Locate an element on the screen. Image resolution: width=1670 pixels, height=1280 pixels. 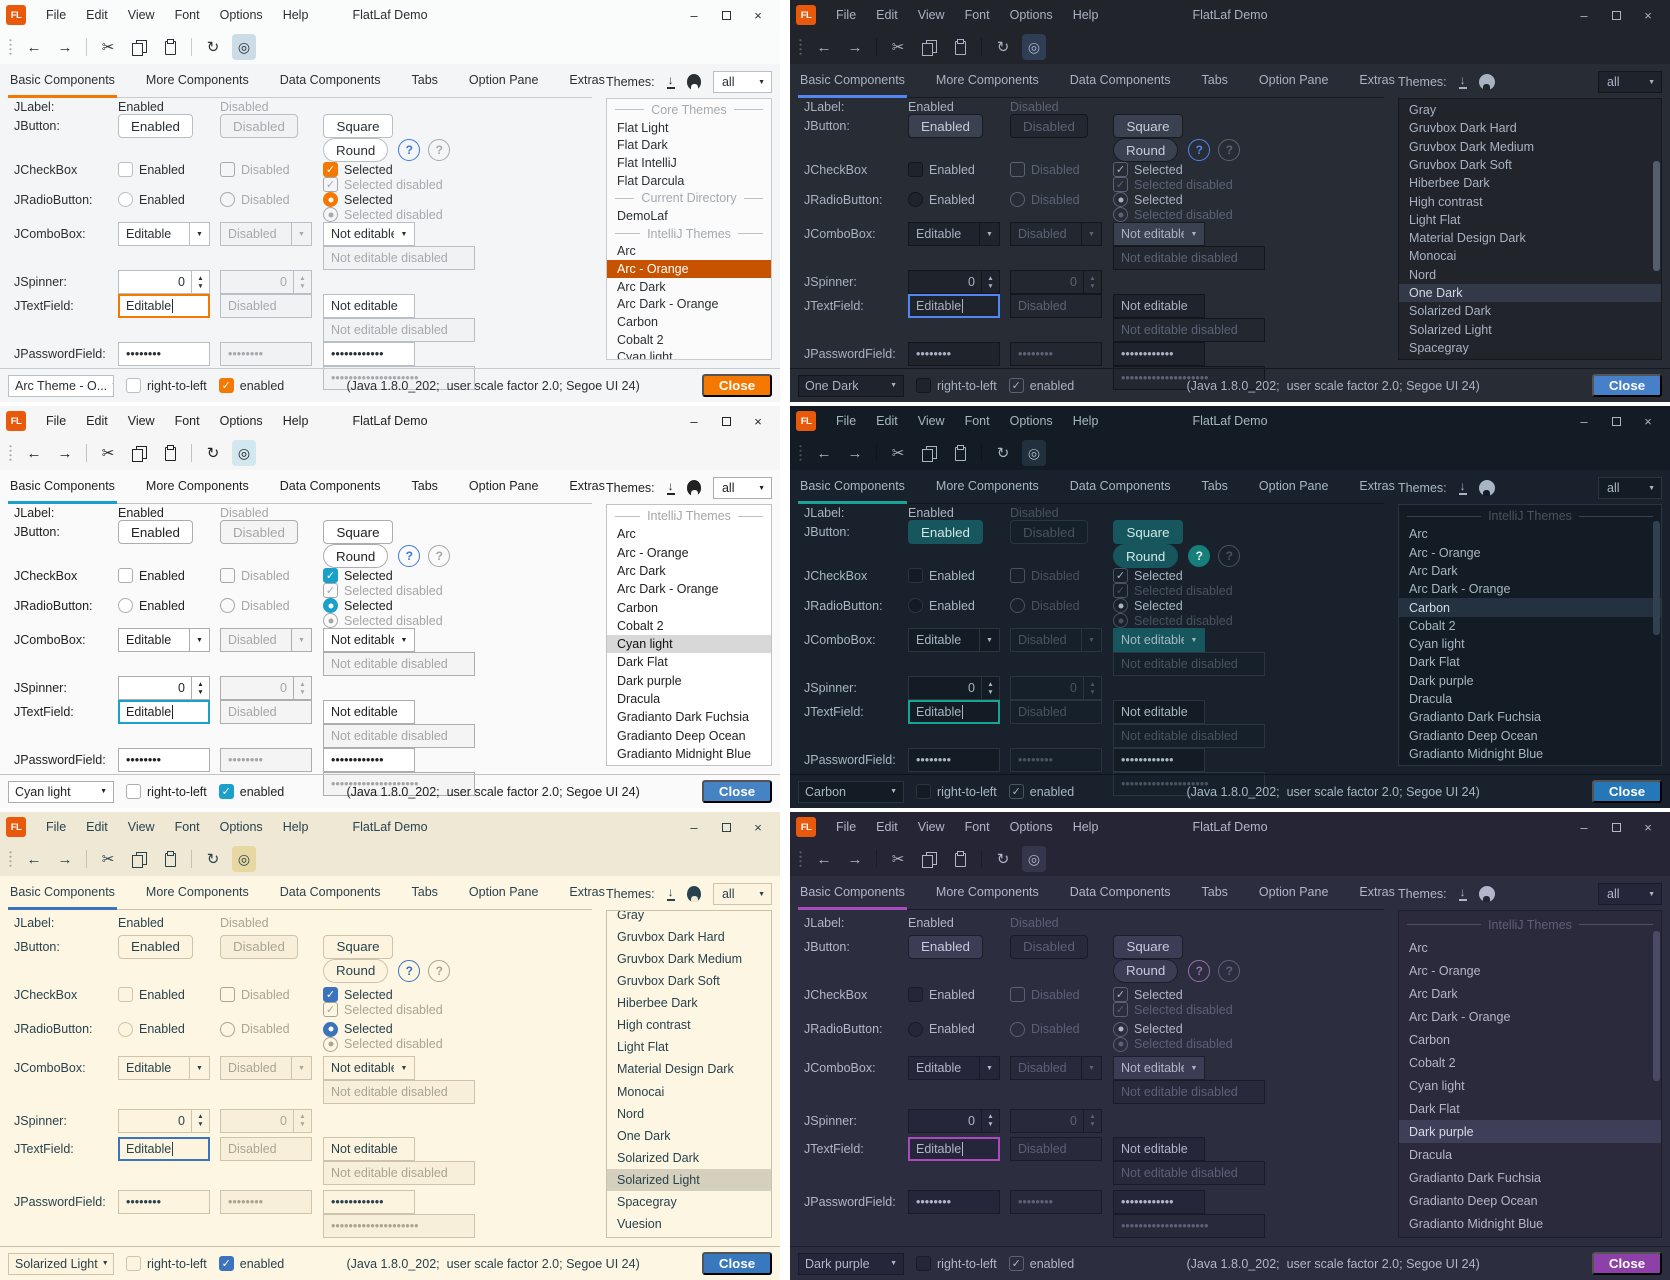
theme-list-item-dracula: Dracula is located at coordinates (1431, 1154).